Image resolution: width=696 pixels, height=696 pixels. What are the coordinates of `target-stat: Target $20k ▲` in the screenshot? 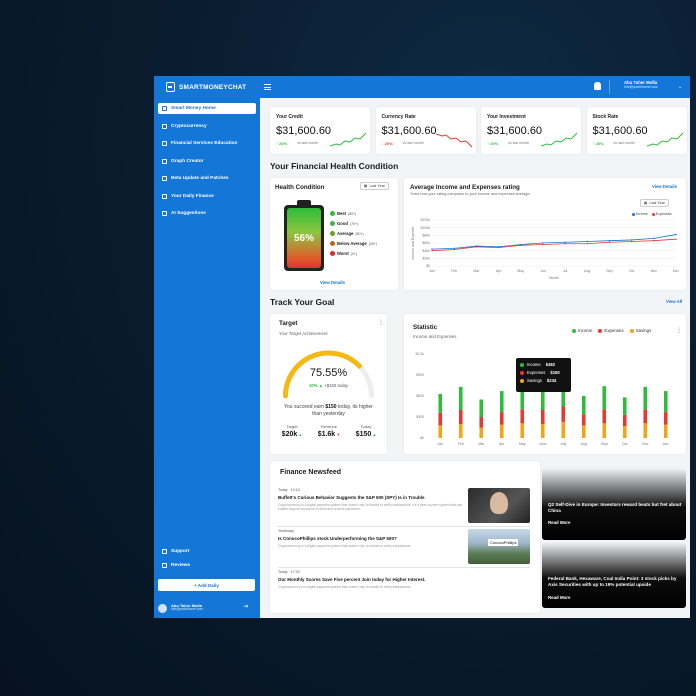 It's located at (292, 431).